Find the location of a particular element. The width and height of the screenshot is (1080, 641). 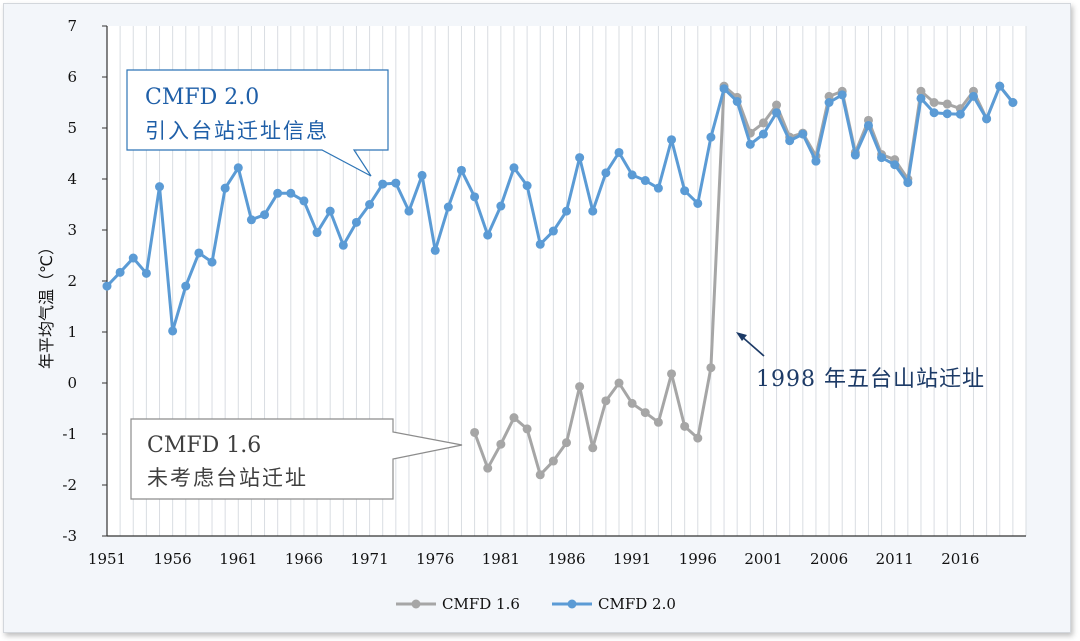

y-tick-label: 7 is located at coordinates (72, 26).